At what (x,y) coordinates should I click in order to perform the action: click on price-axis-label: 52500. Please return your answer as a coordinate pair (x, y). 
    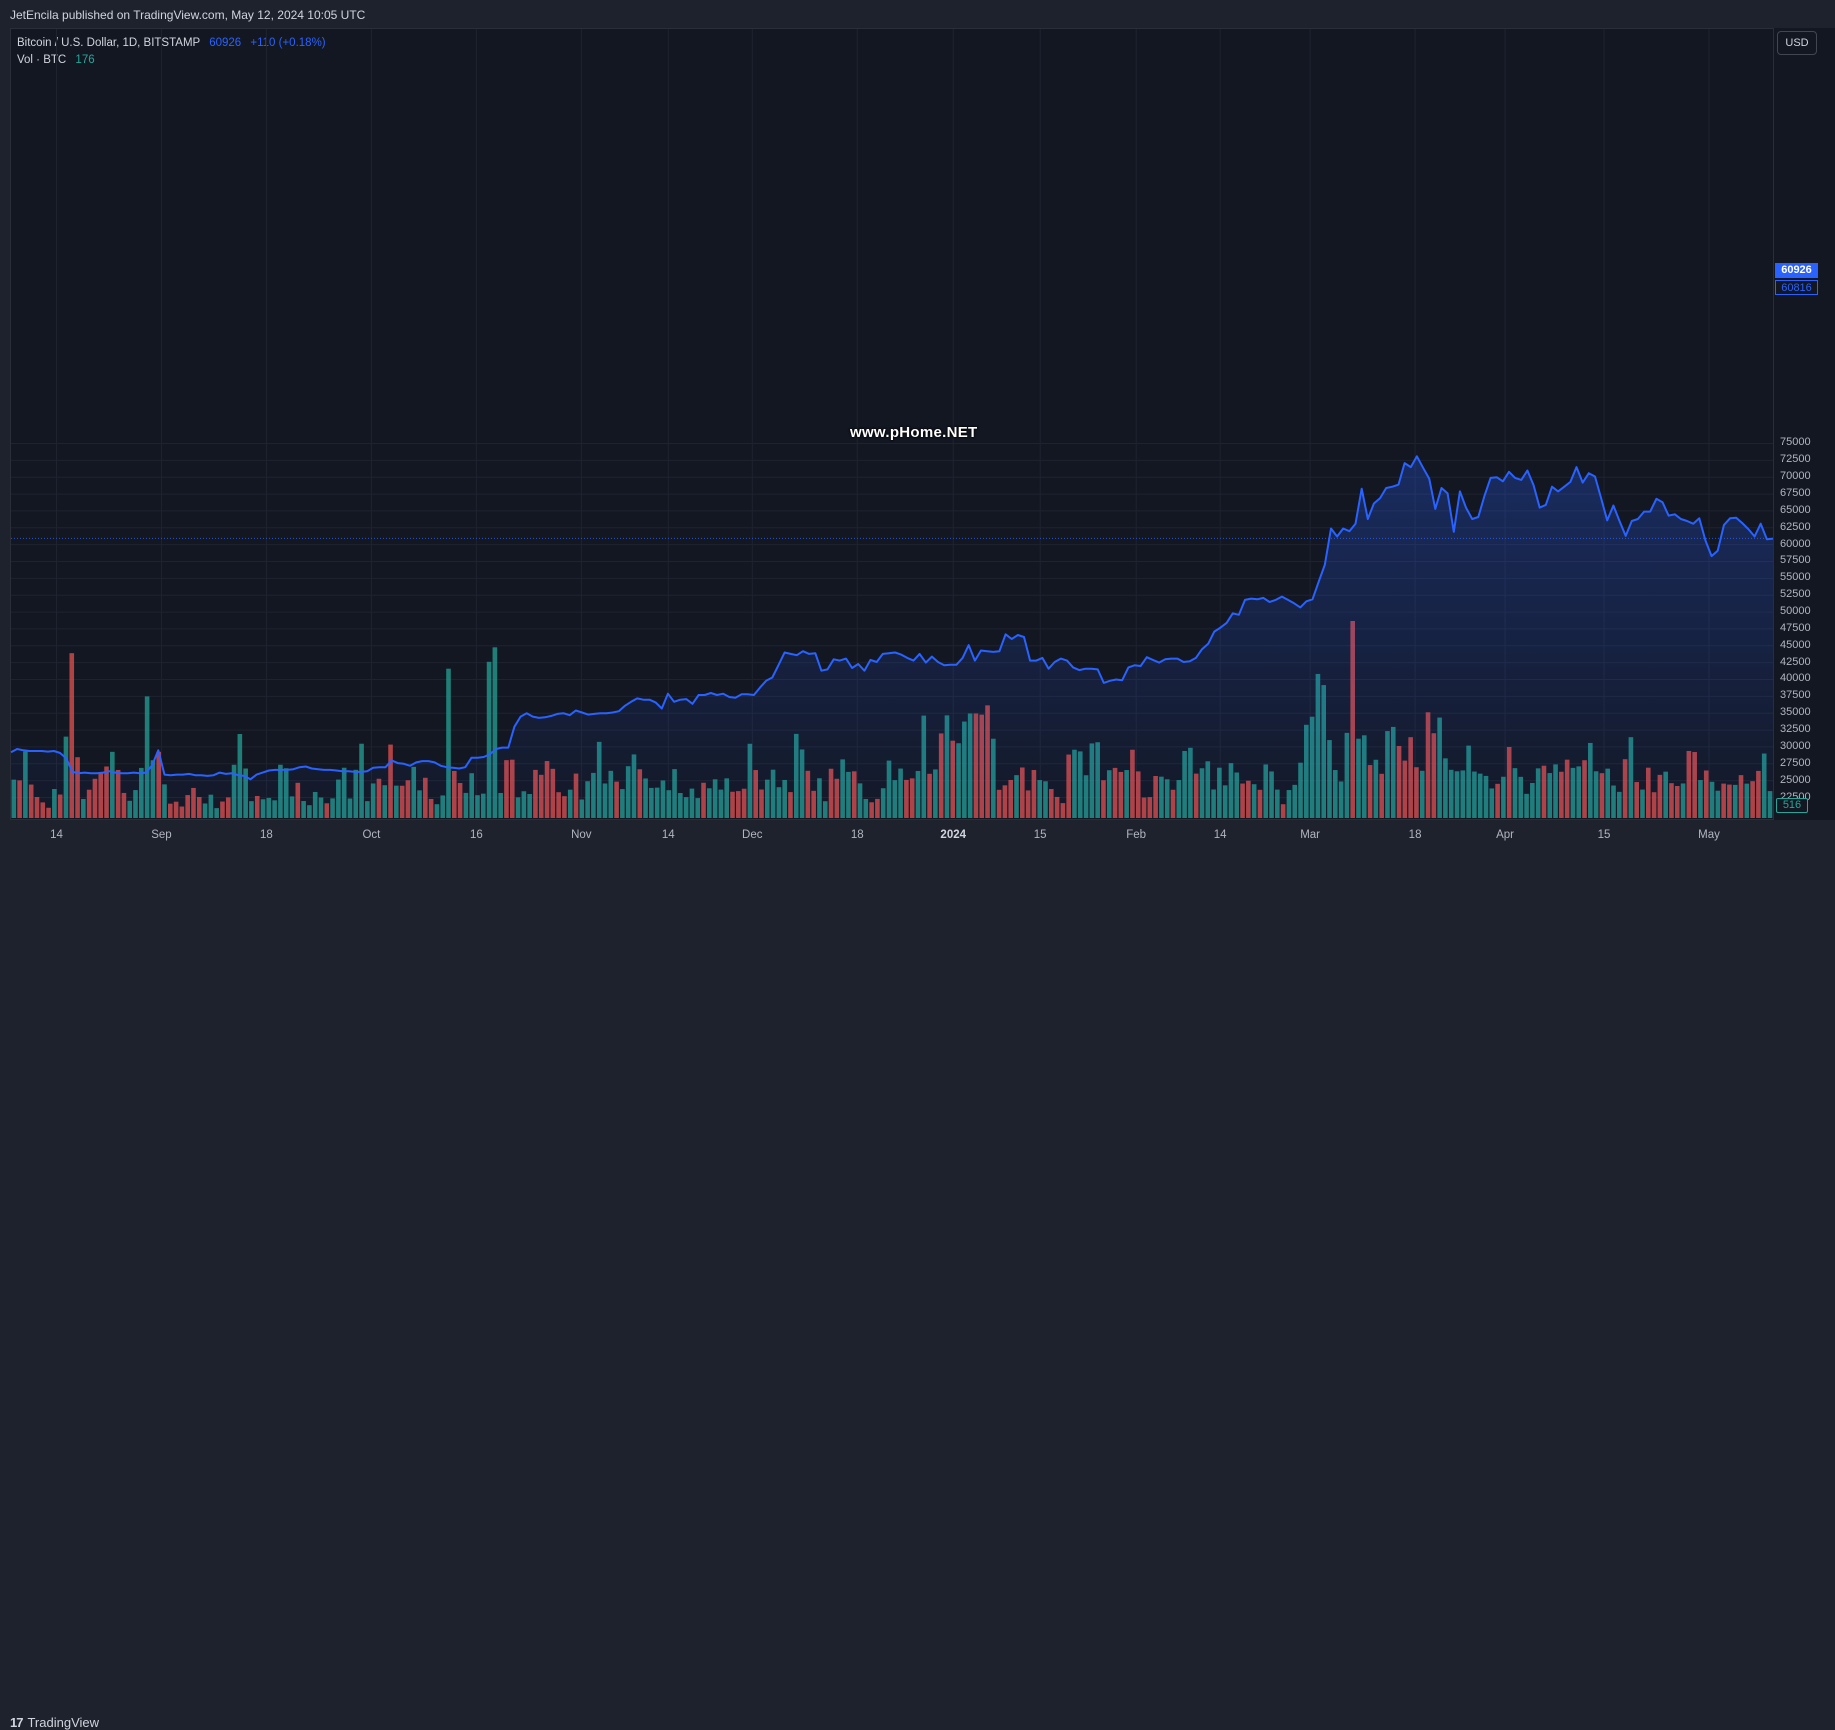
    Looking at the image, I should click on (1795, 594).